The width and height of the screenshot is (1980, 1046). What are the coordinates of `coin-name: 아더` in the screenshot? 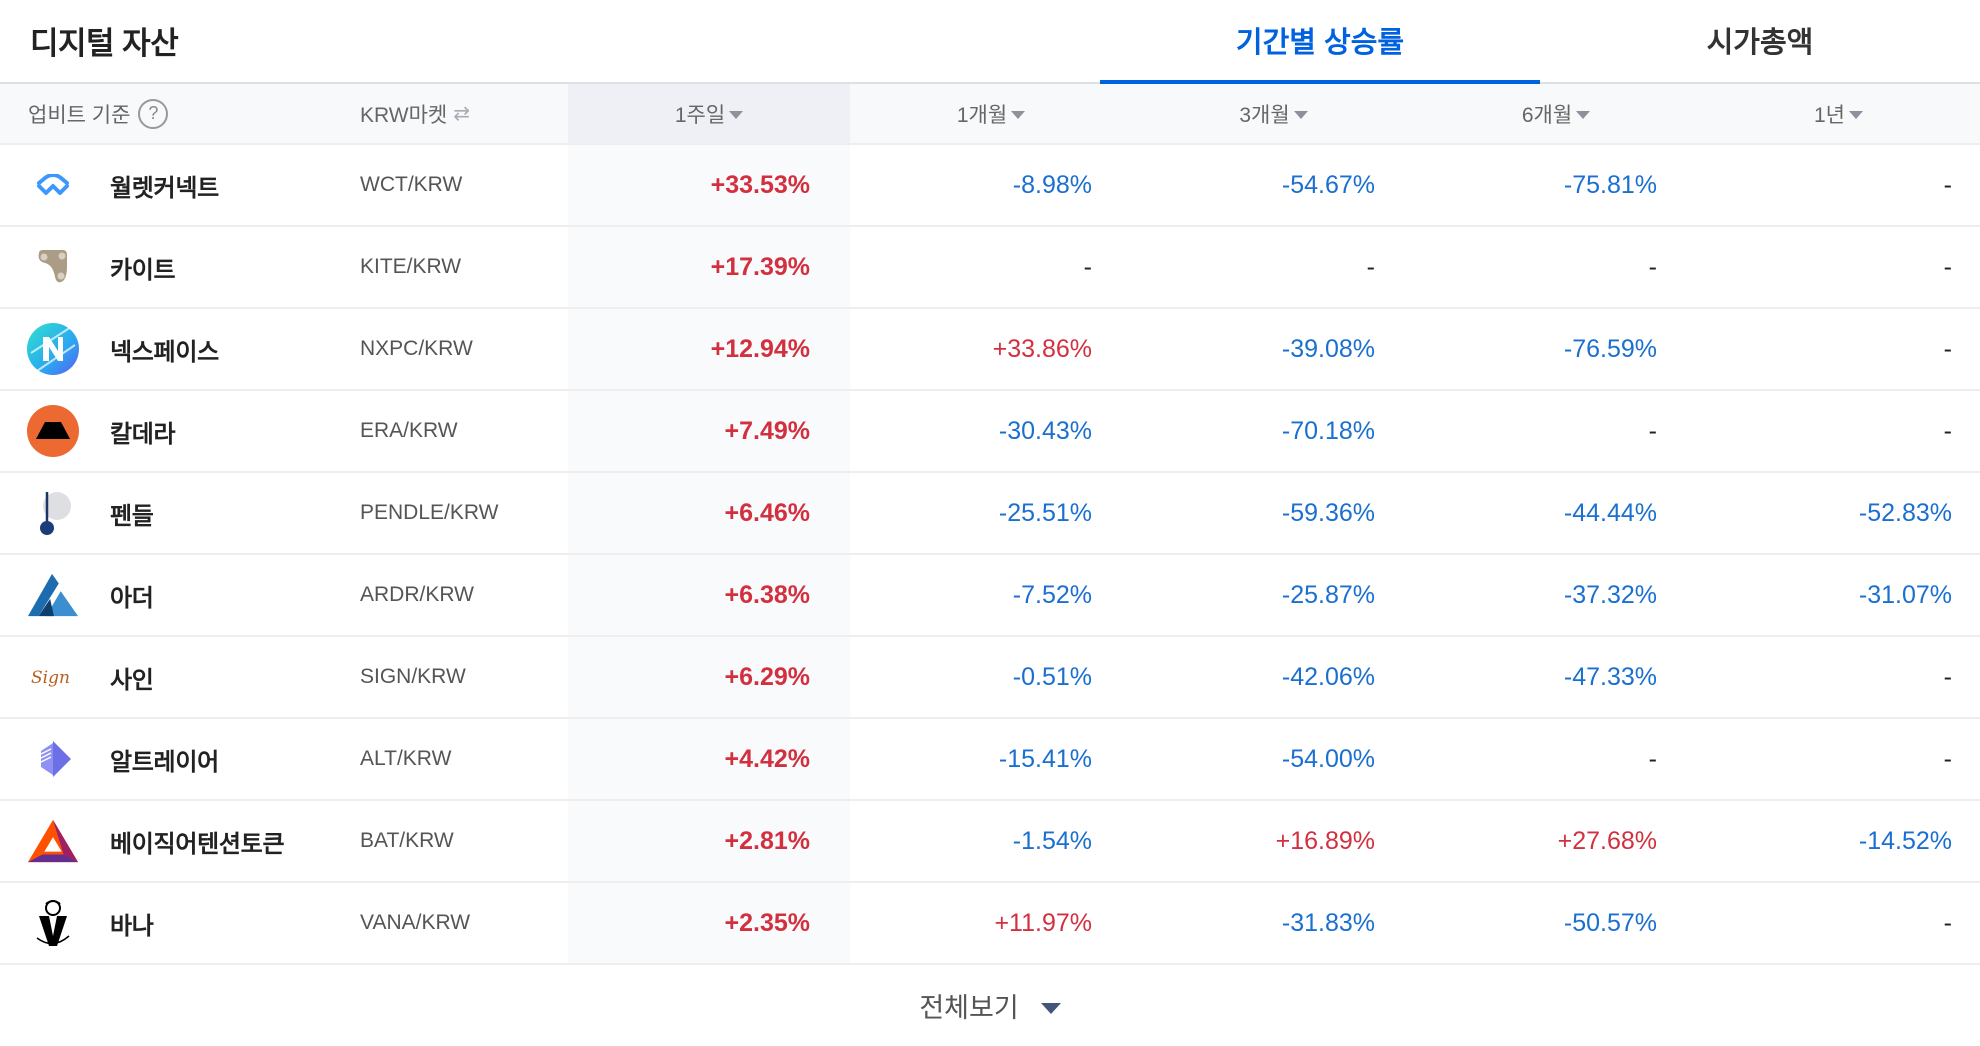 It's located at (132, 598).